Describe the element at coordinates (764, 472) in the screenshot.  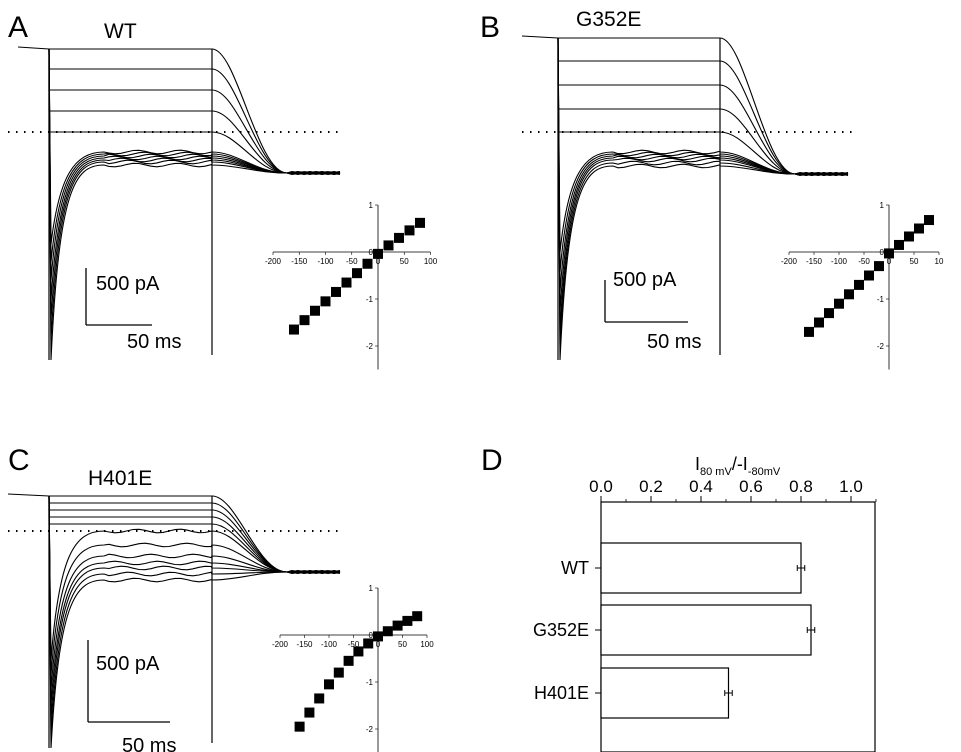
I see `title-sub-minus80mv: -80mV` at that location.